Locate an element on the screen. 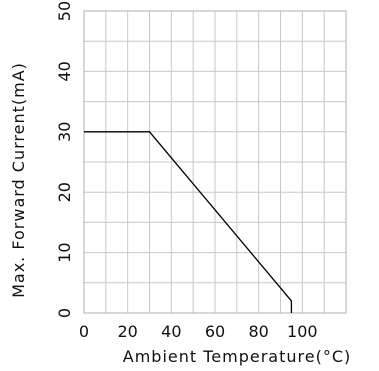  x-tick-label: 20 is located at coordinates (127, 331).